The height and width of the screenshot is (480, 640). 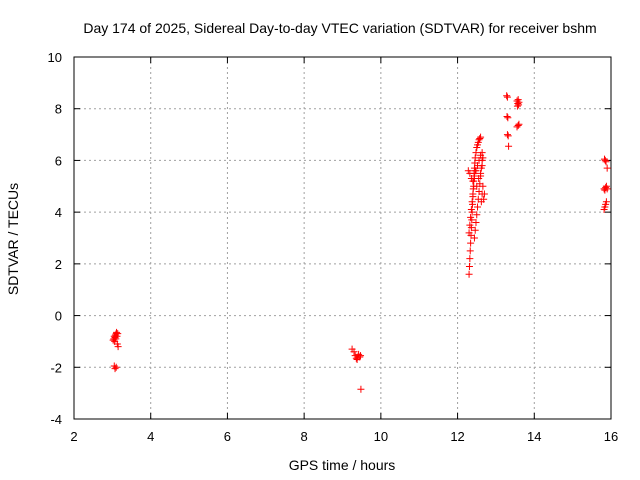 I want to click on y-tick-label: 8, so click(x=58, y=109).